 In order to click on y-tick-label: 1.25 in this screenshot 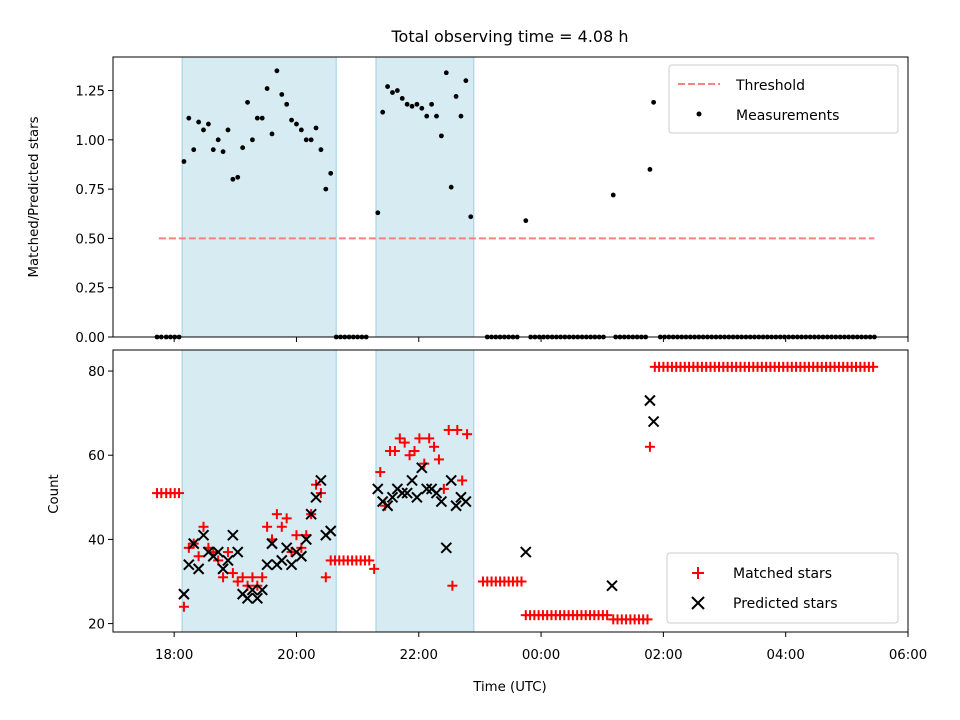, I will do `click(90, 92)`.